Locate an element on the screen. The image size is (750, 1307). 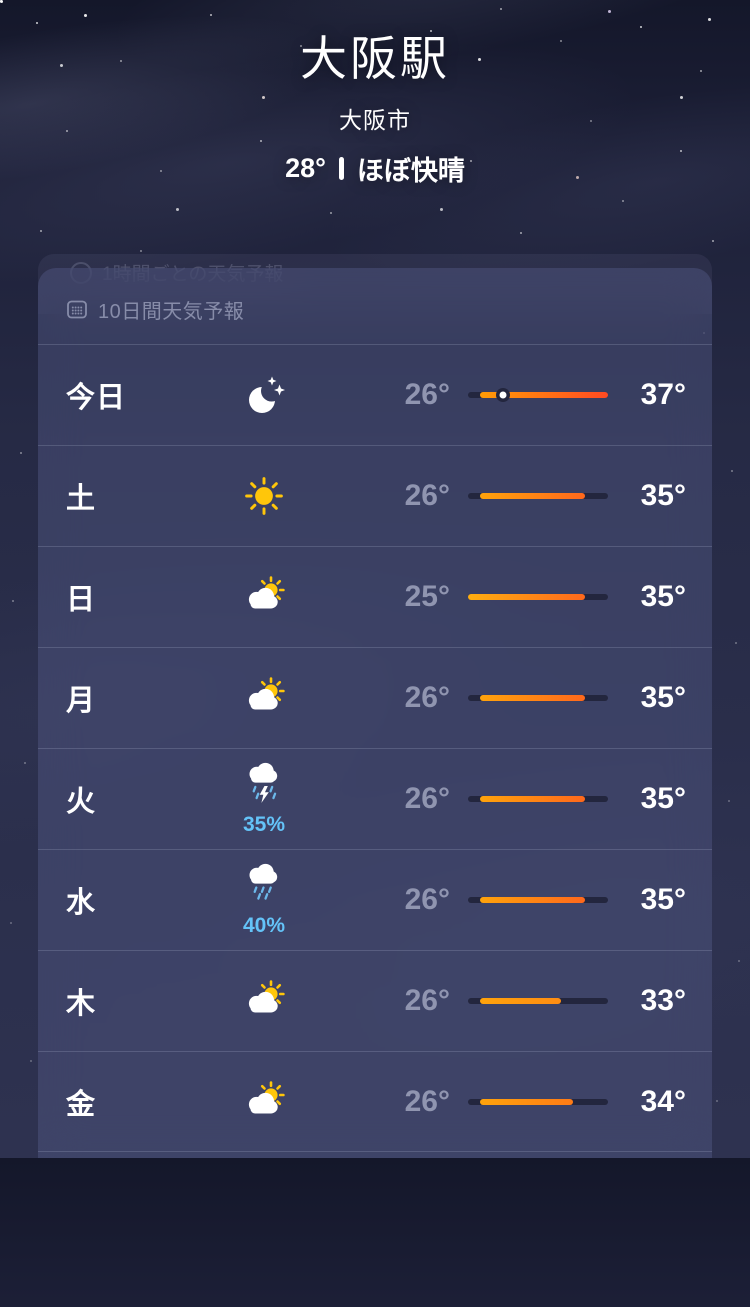
forecast-card-title: 10日間天気予報 is located at coordinates (171, 311).